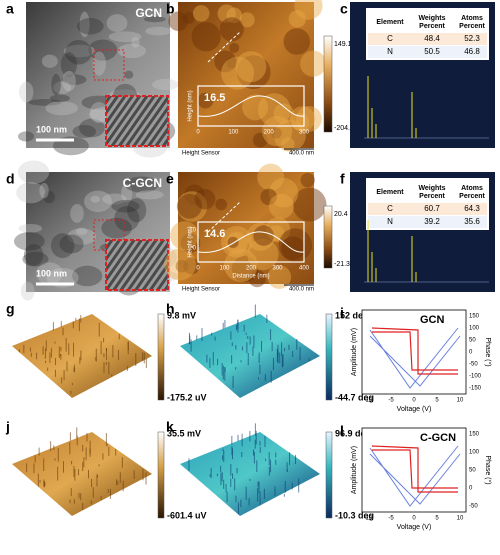 This screenshot has width=500, height=555. I want to click on sample-label: GCN, so click(432, 320).